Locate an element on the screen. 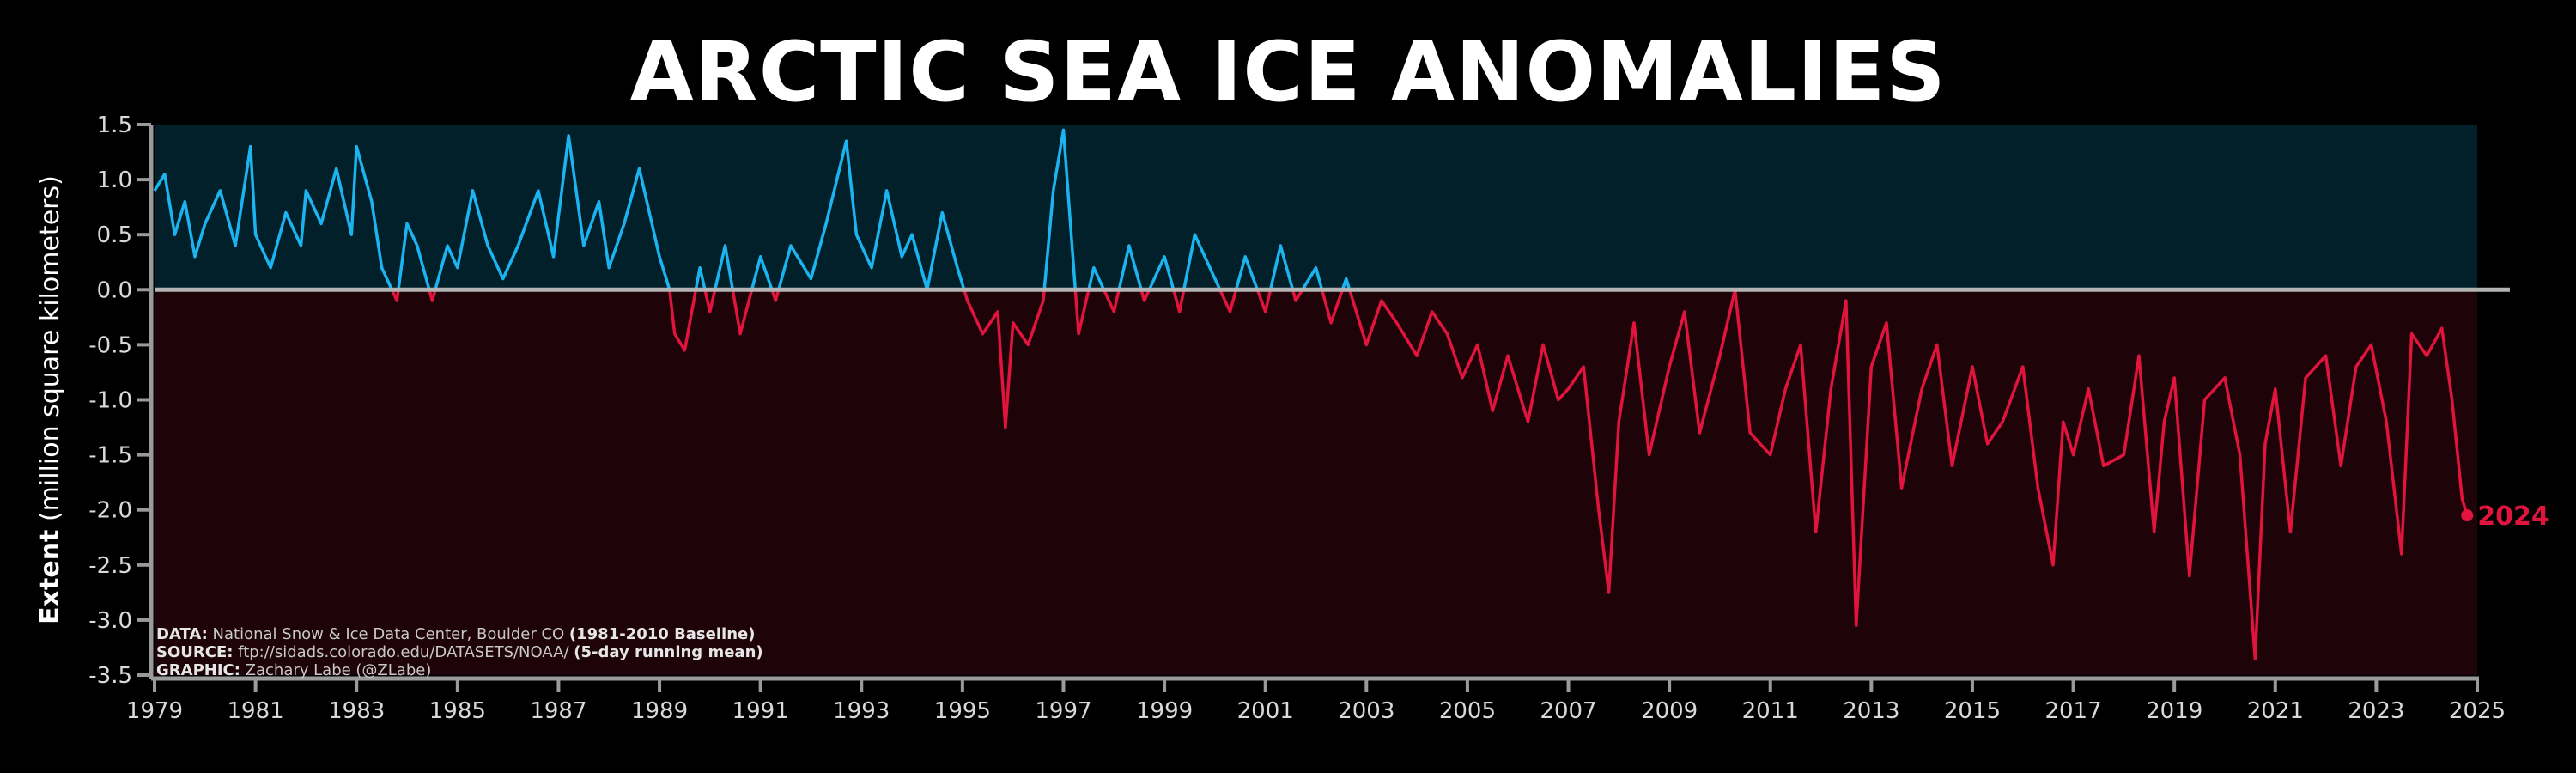 The image size is (2576, 773). y-tick-label: -3.0 is located at coordinates (110, 621).